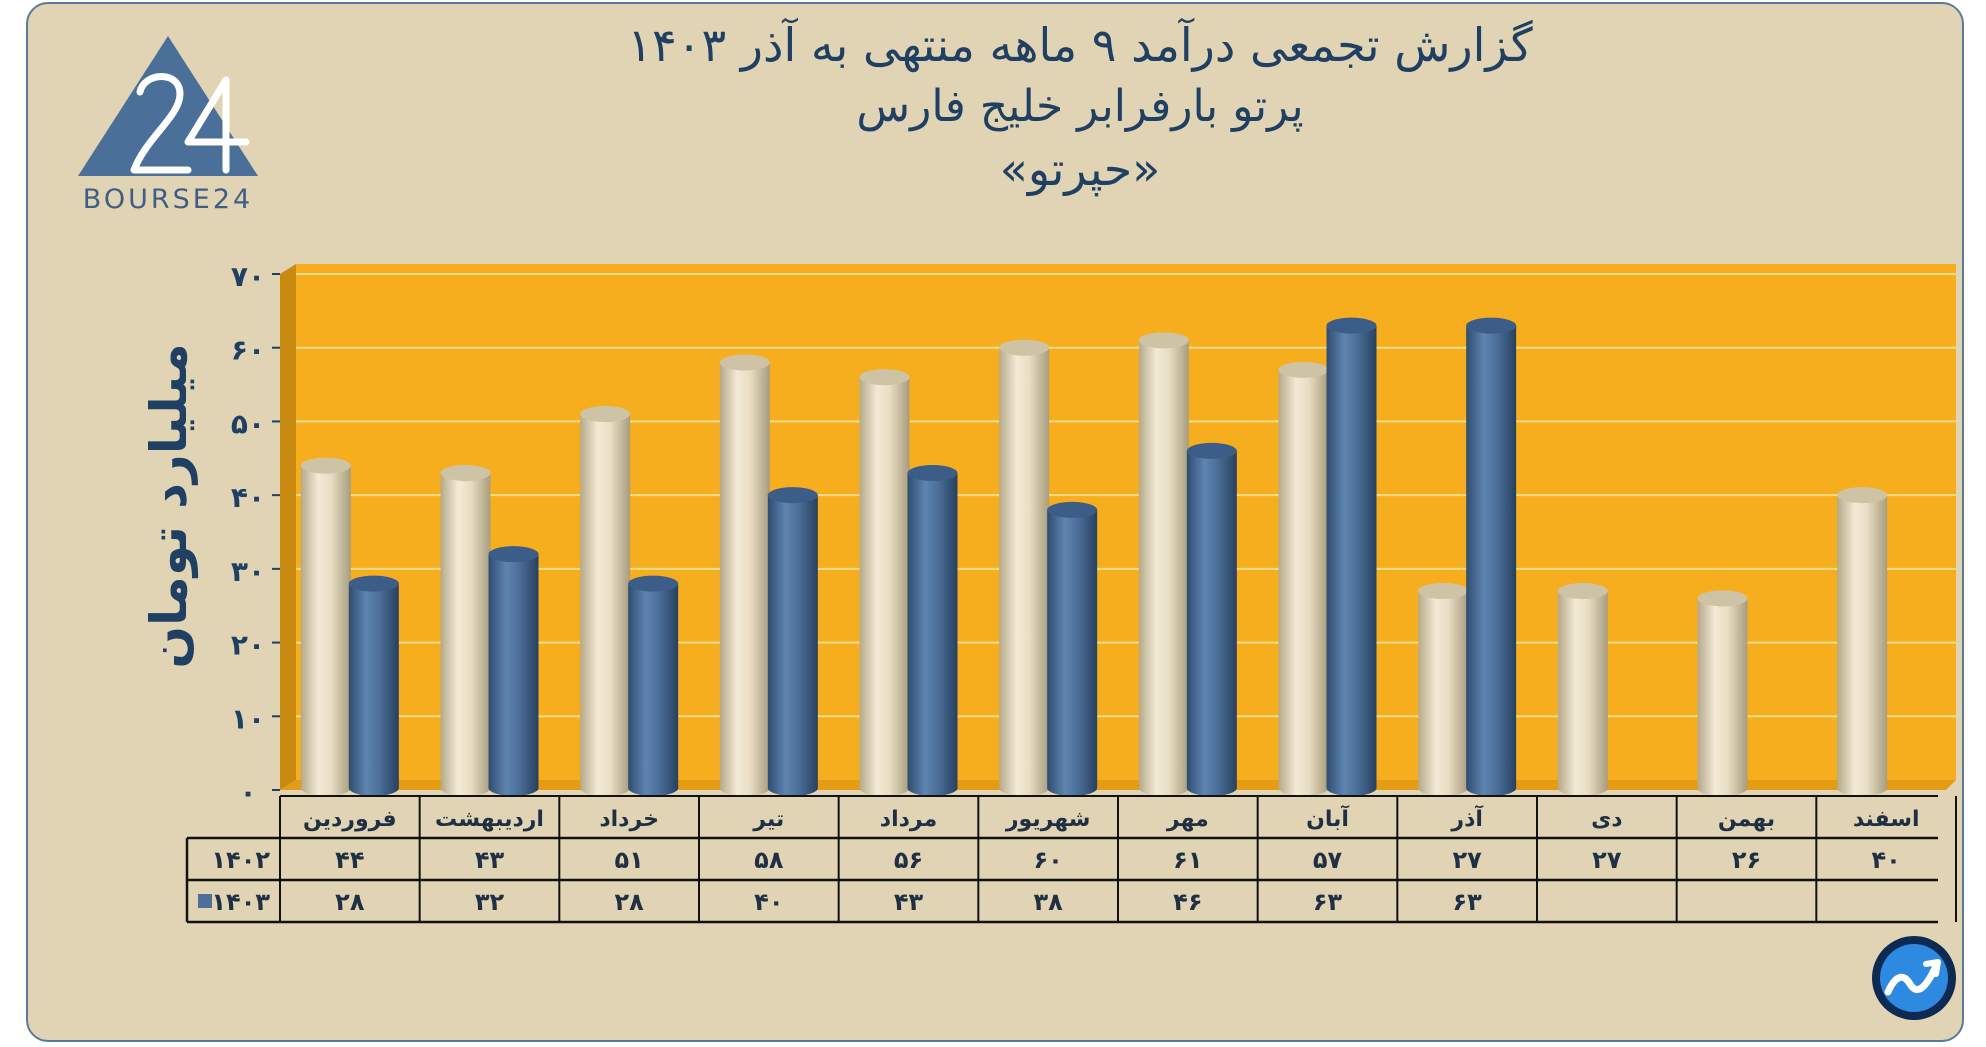 The image size is (1986, 1047). I want to click on x-tick-label: اردیبهشت, so click(489, 819).